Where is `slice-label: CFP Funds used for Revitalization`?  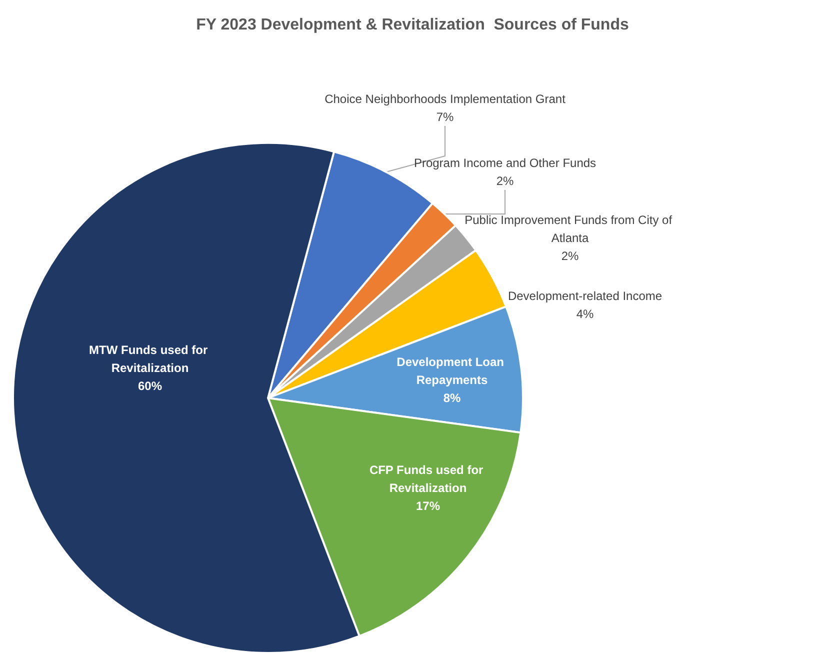
slice-label: CFP Funds used for Revitalization is located at coordinates (428, 479).